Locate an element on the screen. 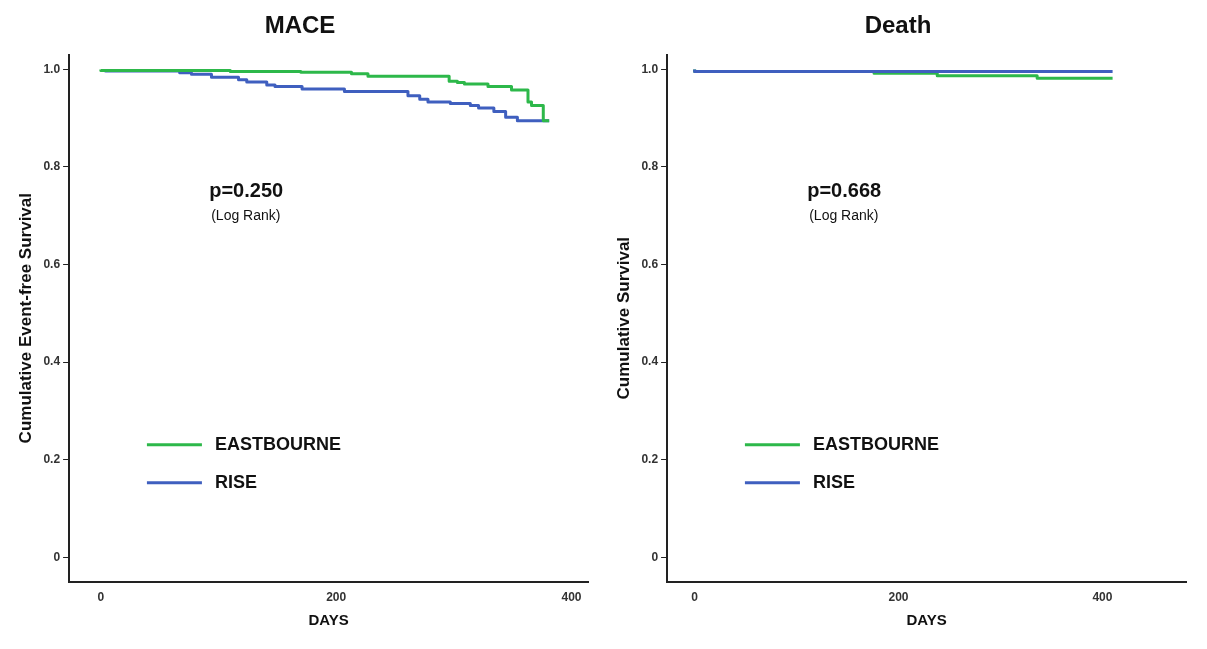  y-axis-title: Cumulative Survival is located at coordinates (623, 318).